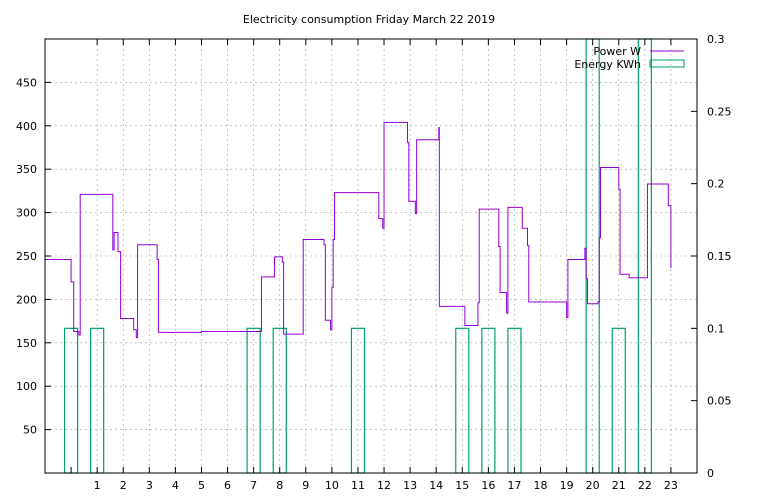 The height and width of the screenshot is (500, 768). Describe the element at coordinates (149, 485) in the screenshot. I see `x-tick-label: 3` at that location.